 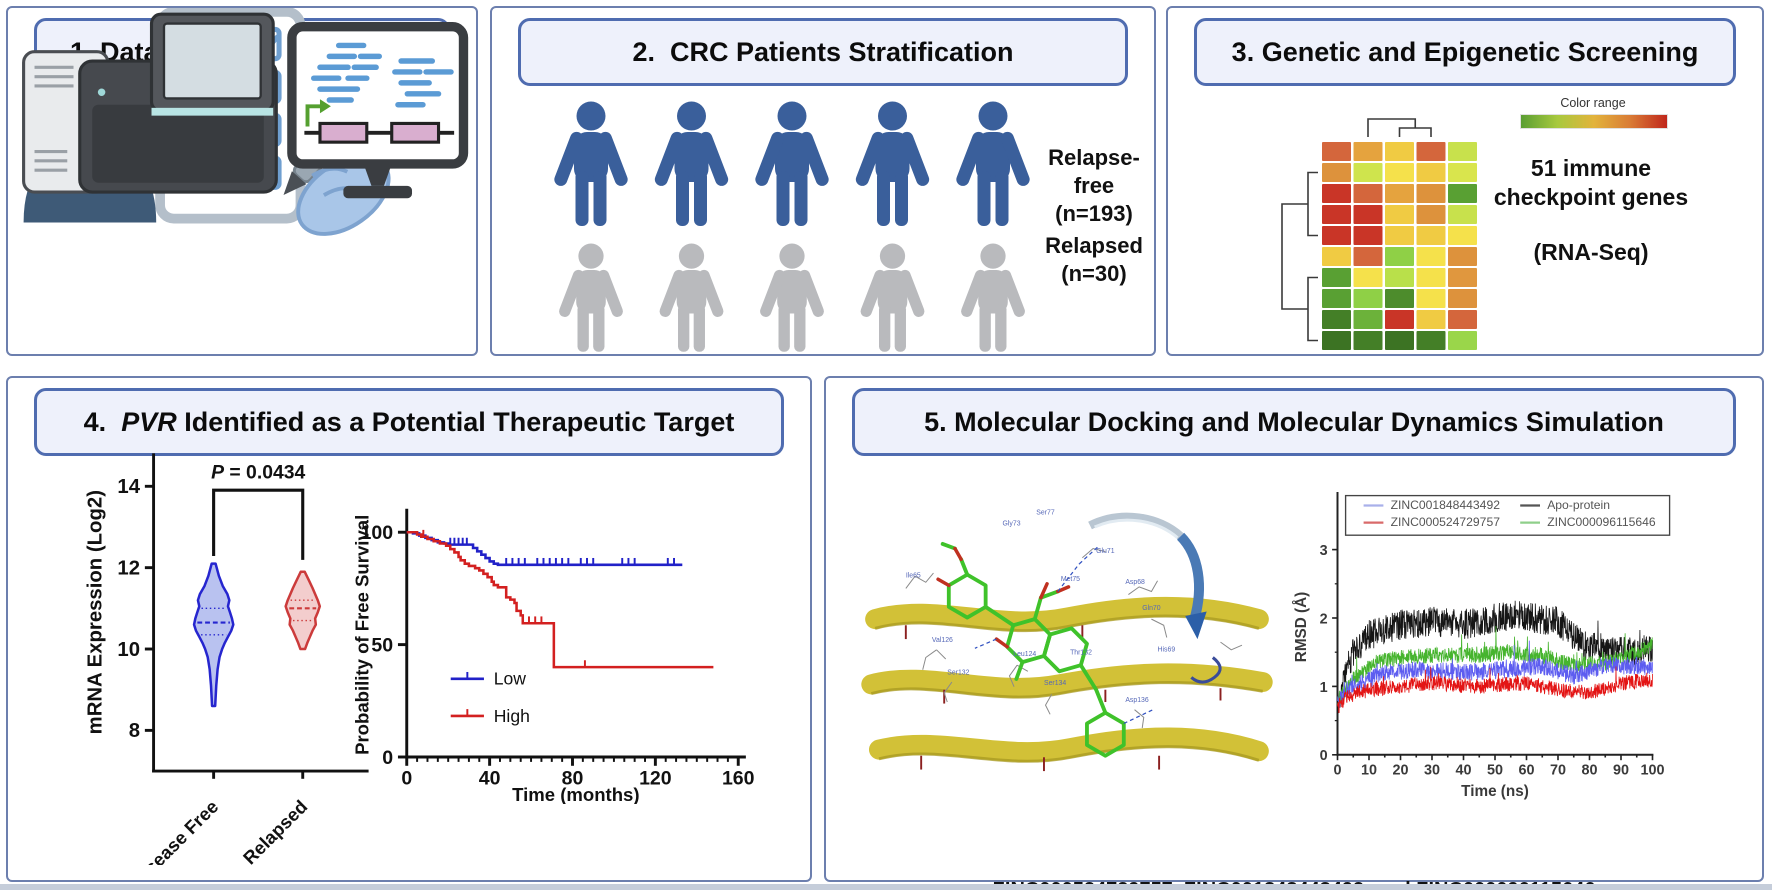 What do you see at coordinates (792, 297) in the screenshot?
I see `relapsed-patients-icons` at bounding box center [792, 297].